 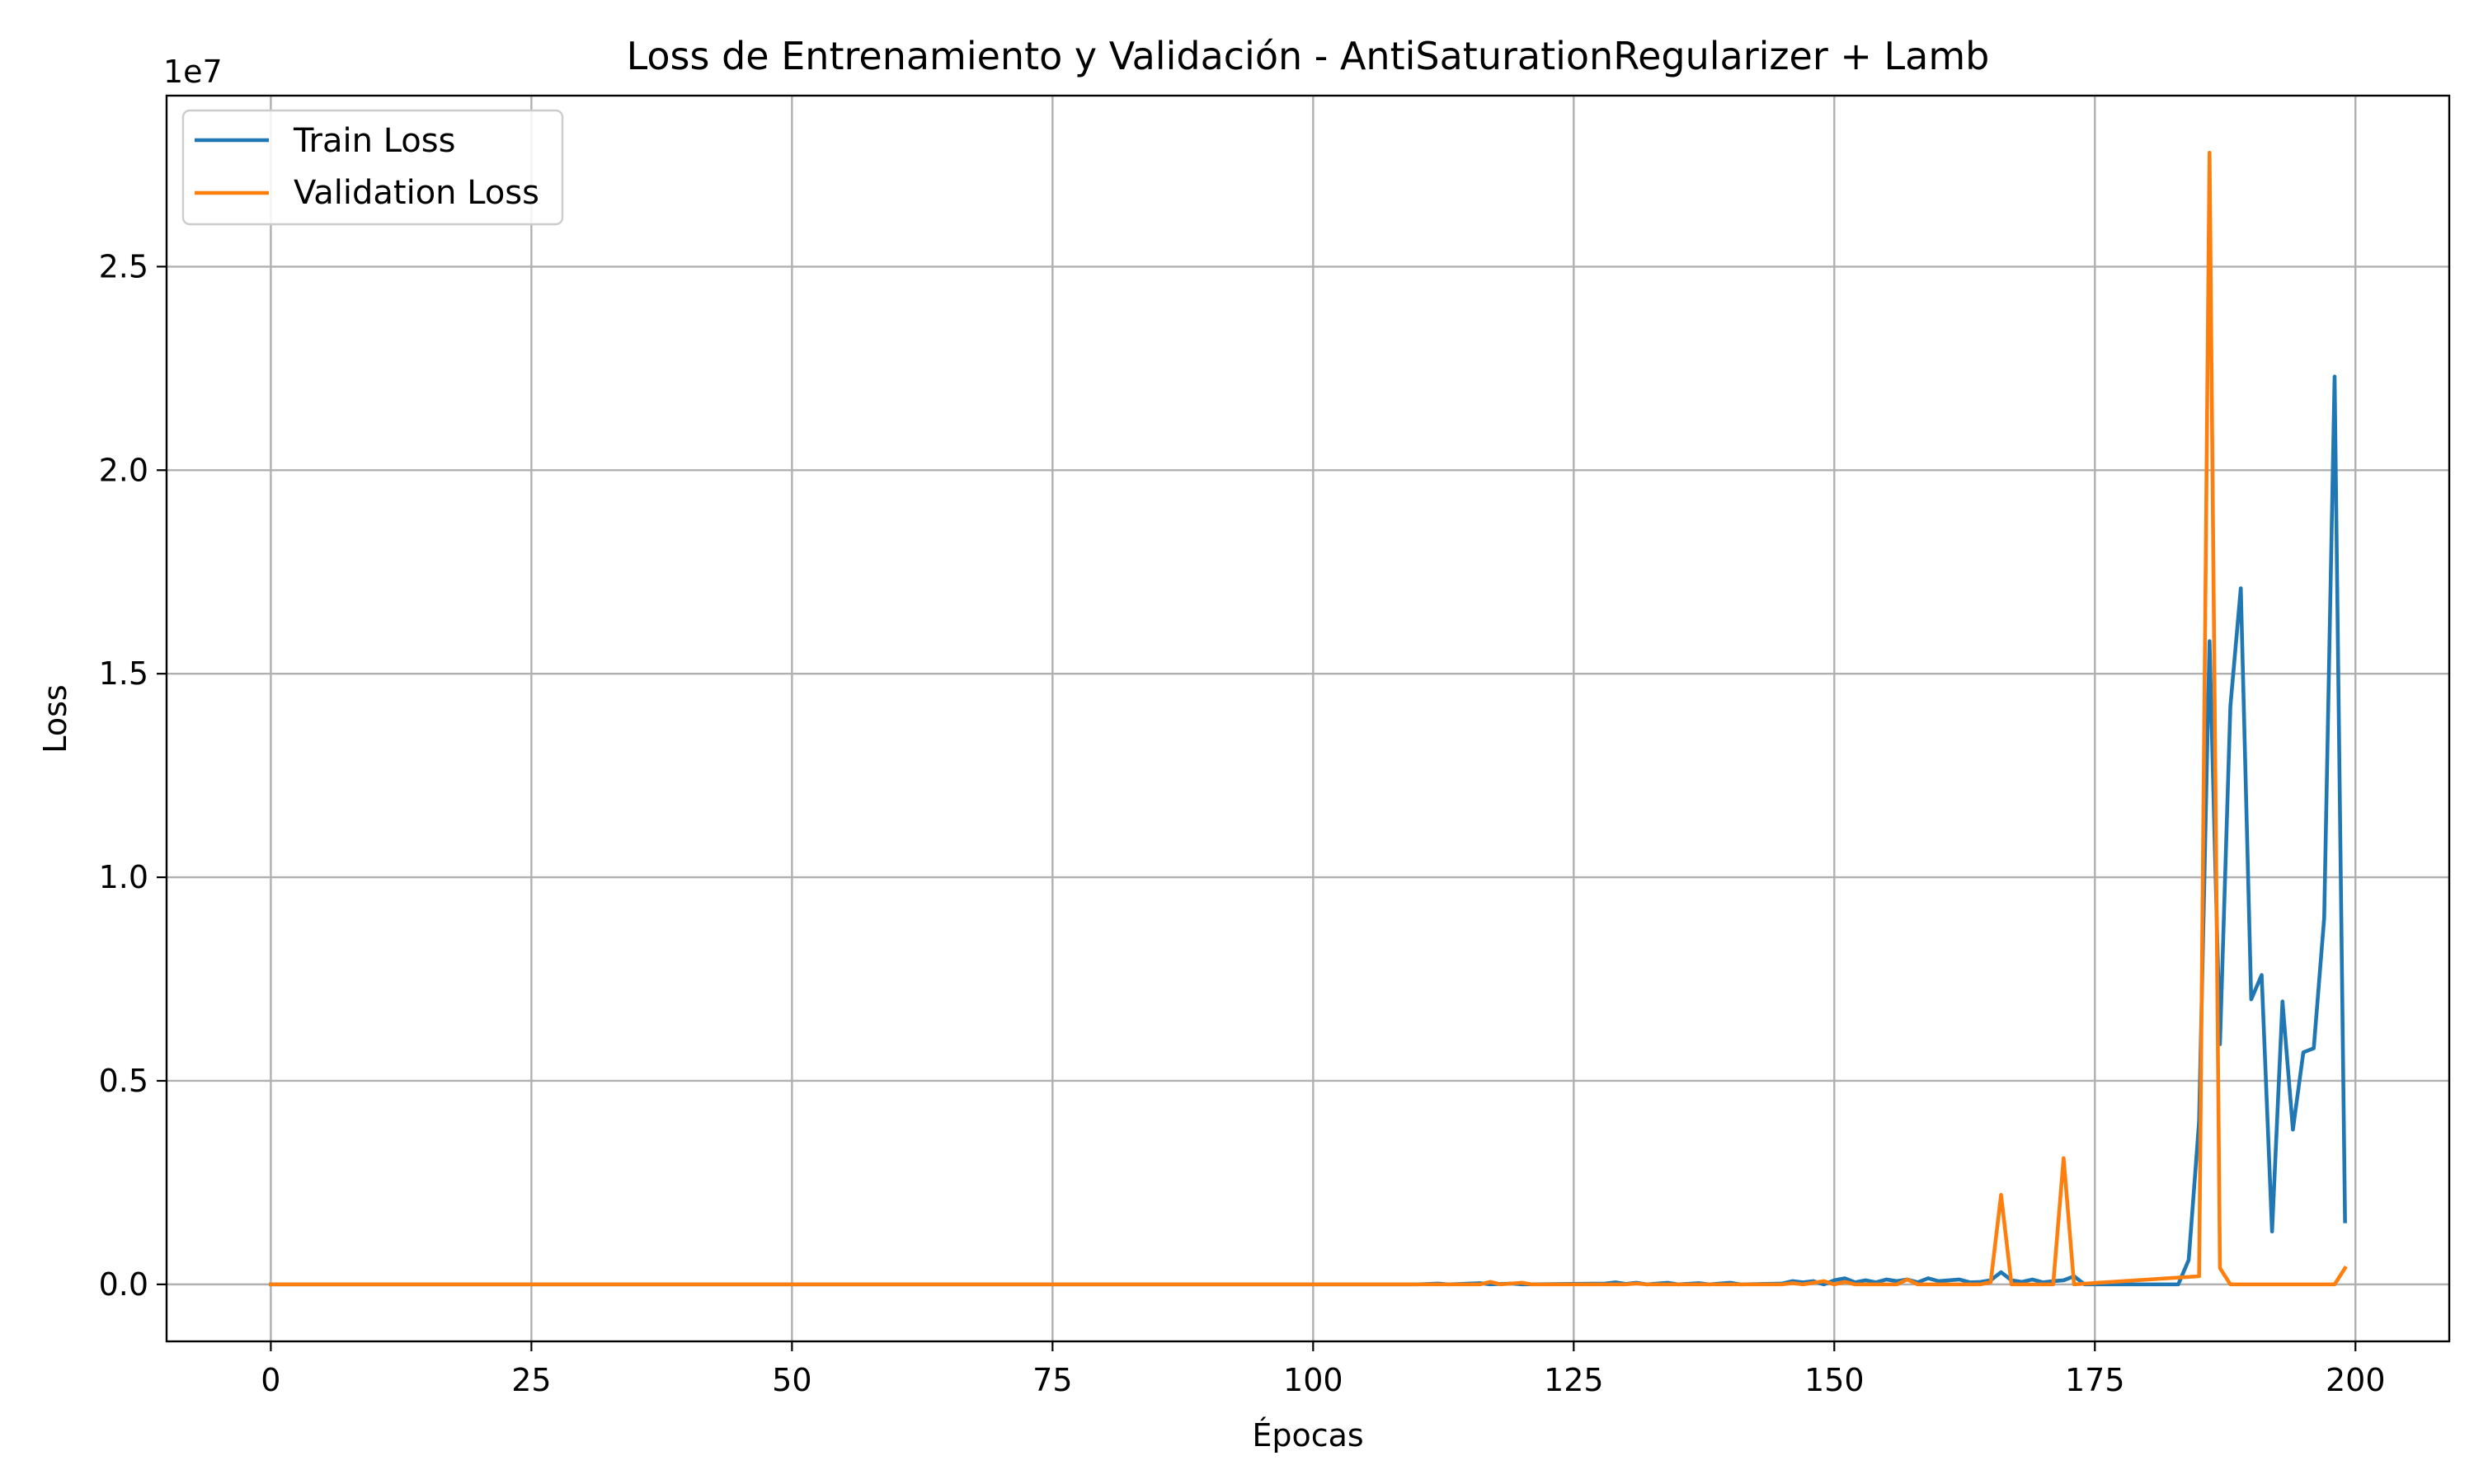 What do you see at coordinates (1574, 1380) in the screenshot?
I see `x-tick-label: 125` at bounding box center [1574, 1380].